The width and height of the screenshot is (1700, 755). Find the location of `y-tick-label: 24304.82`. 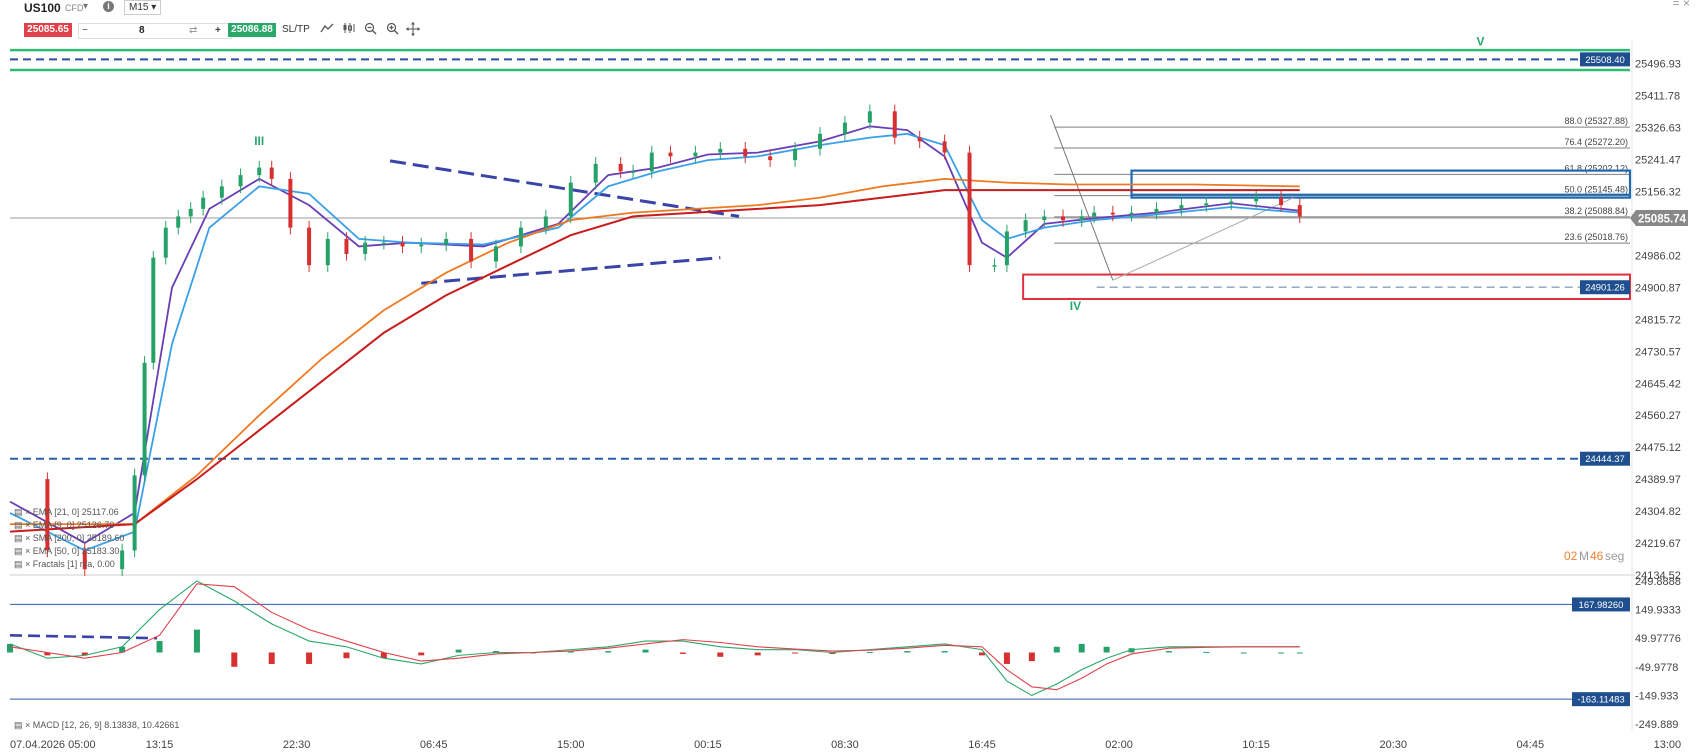

y-tick-label: 24304.82 is located at coordinates (1658, 512).